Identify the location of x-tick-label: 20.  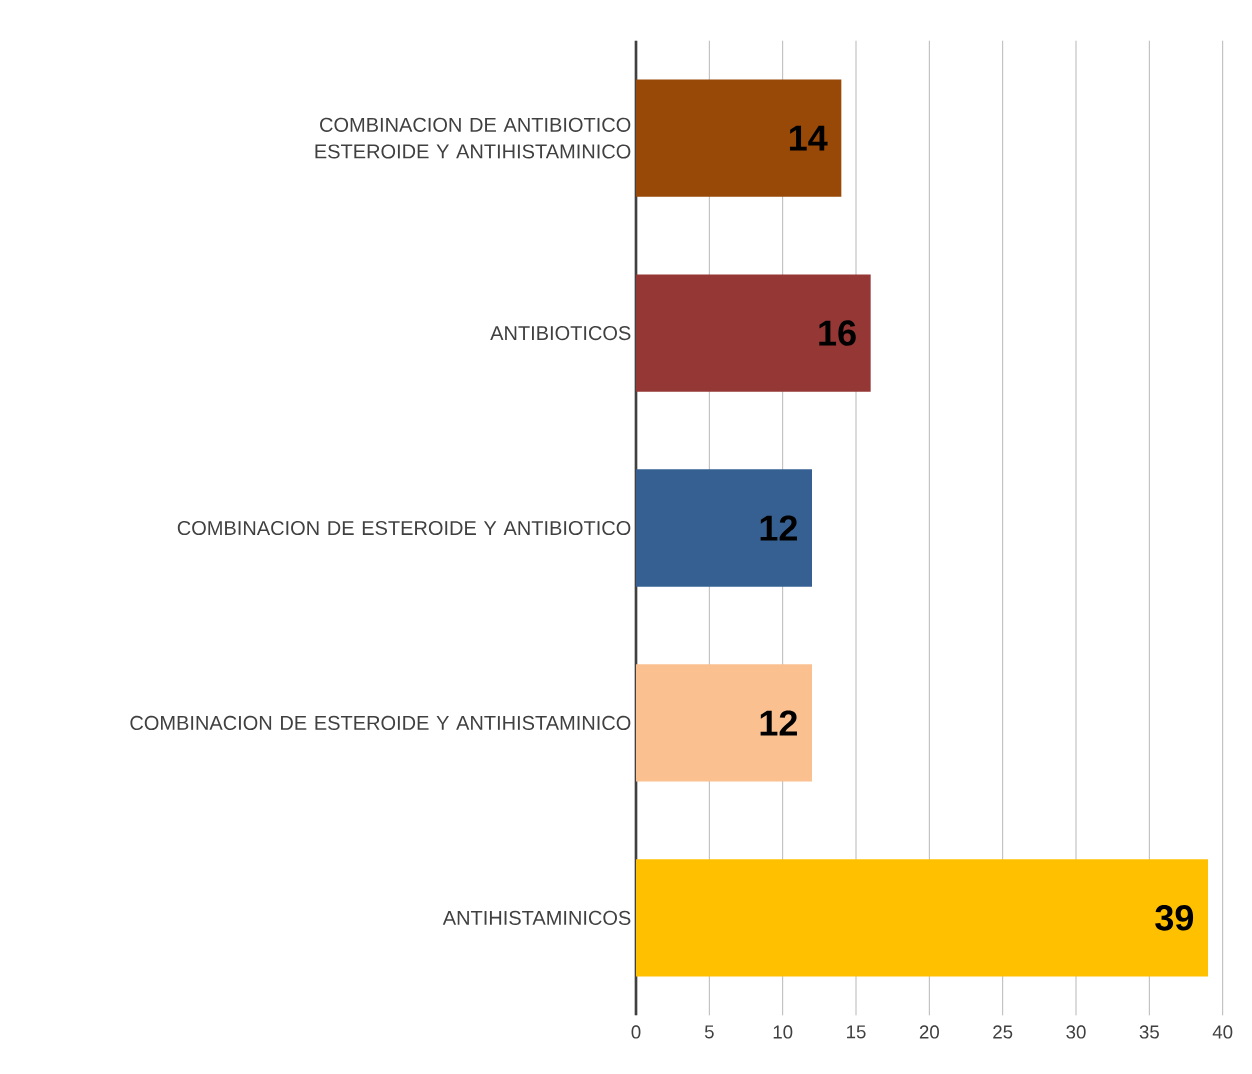
(929, 1032).